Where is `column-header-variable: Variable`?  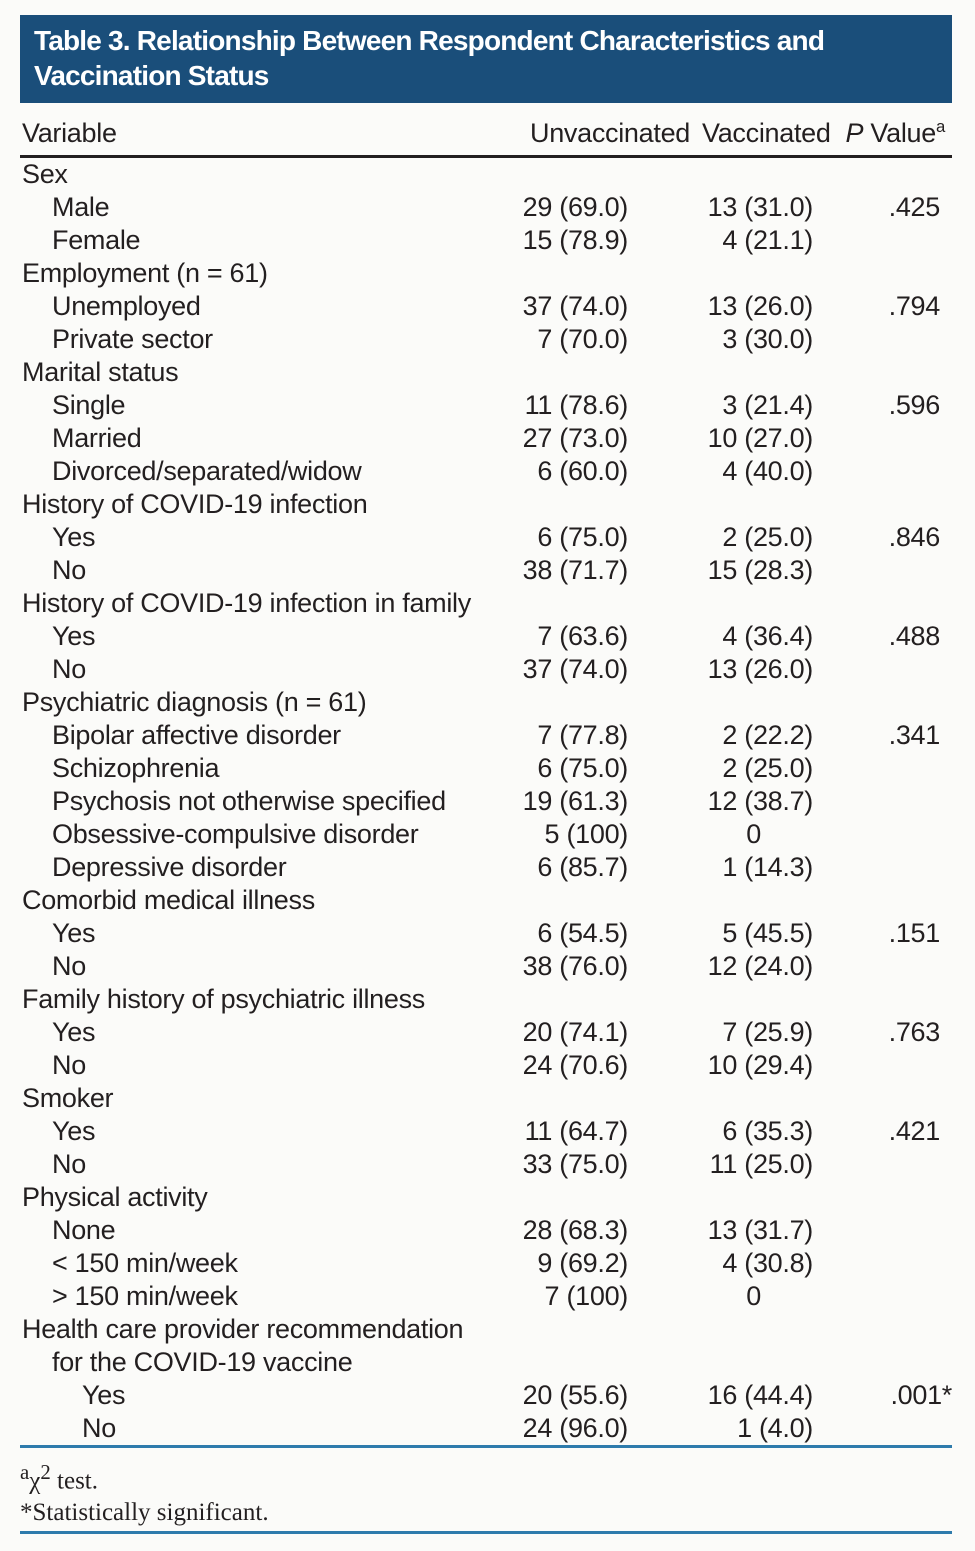
column-header-variable: Variable is located at coordinates (245, 130).